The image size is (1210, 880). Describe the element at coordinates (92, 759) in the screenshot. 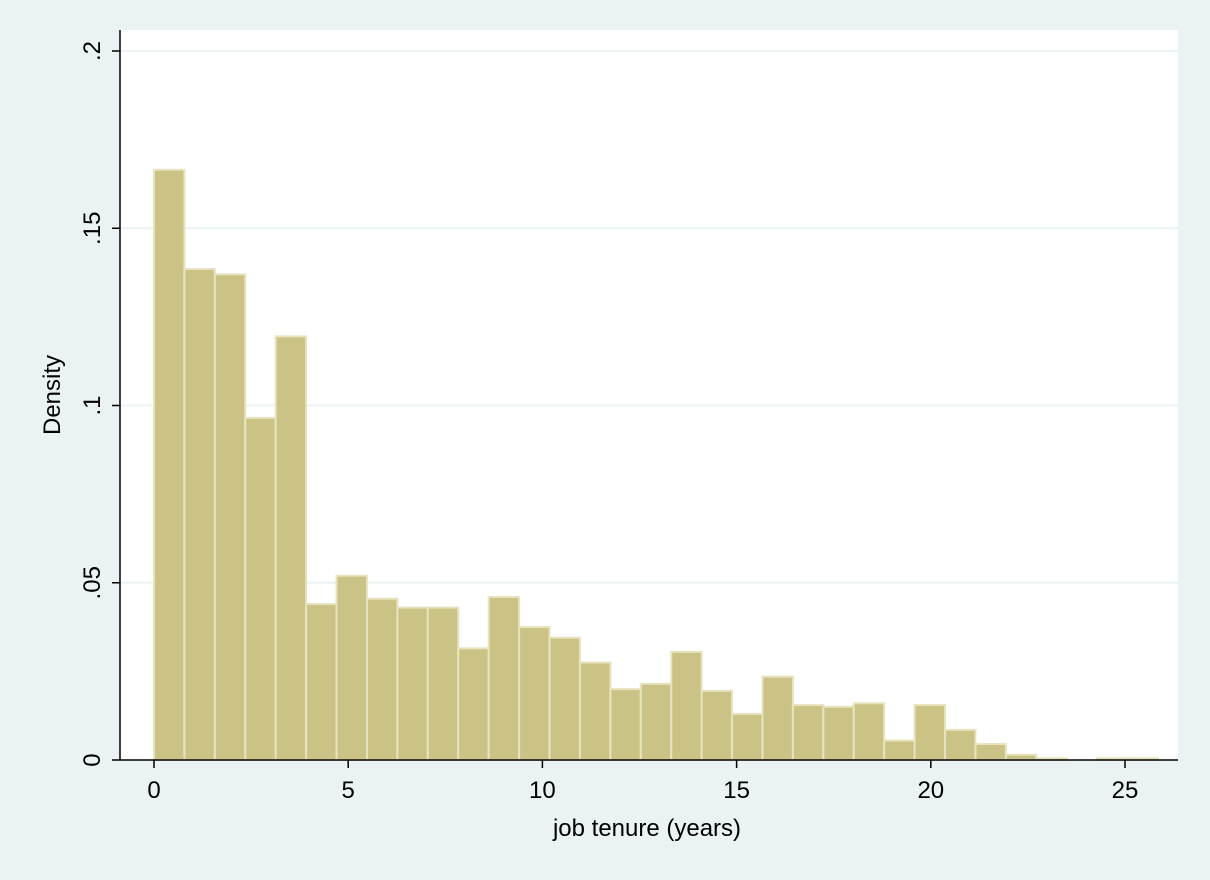

I see `y-tick-label-0: 0` at that location.